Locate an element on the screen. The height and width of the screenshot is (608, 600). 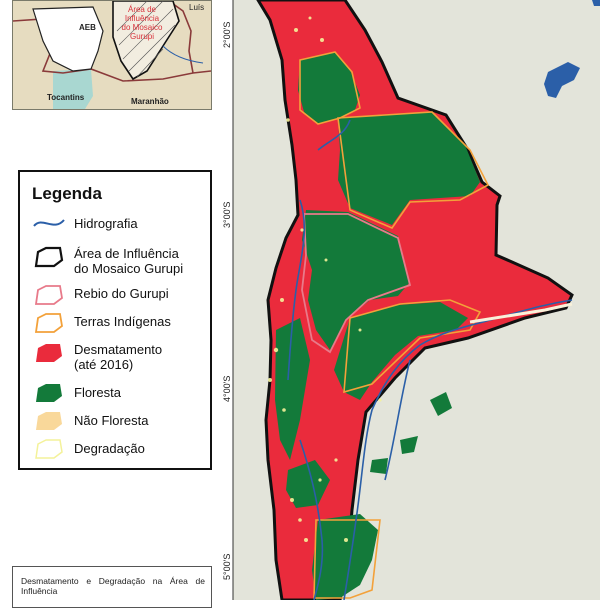
legend-title: Legenda is located at coordinates (67, 193).